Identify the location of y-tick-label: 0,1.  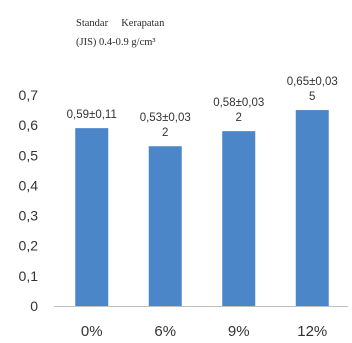
(29, 276).